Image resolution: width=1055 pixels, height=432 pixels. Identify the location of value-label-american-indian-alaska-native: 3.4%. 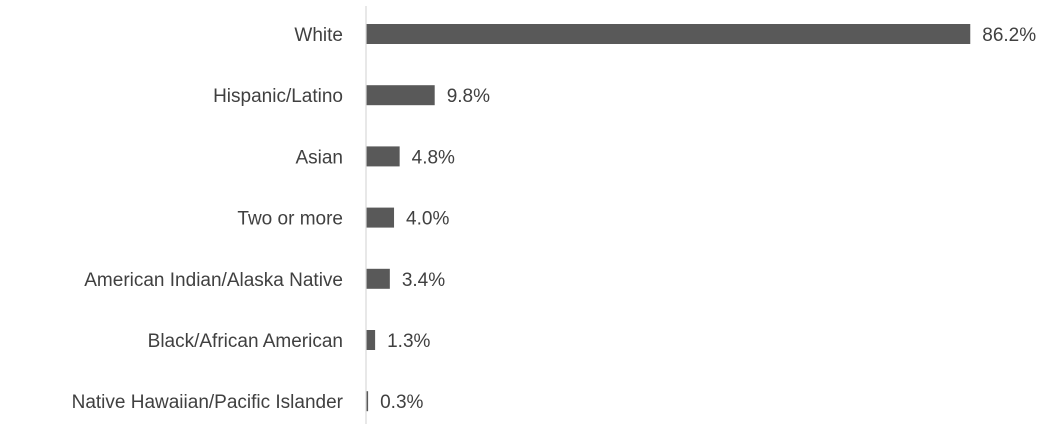
(423, 280).